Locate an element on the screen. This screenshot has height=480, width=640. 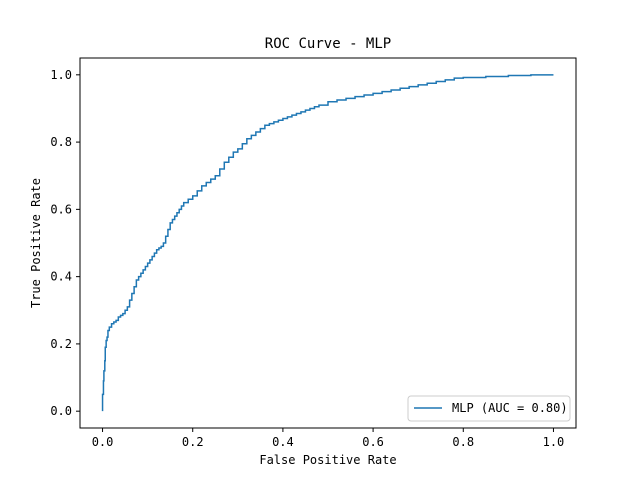
x-axis-ticks: 0.0 0.2 0.4 0.6 0.8 1.0 is located at coordinates (328, 438).